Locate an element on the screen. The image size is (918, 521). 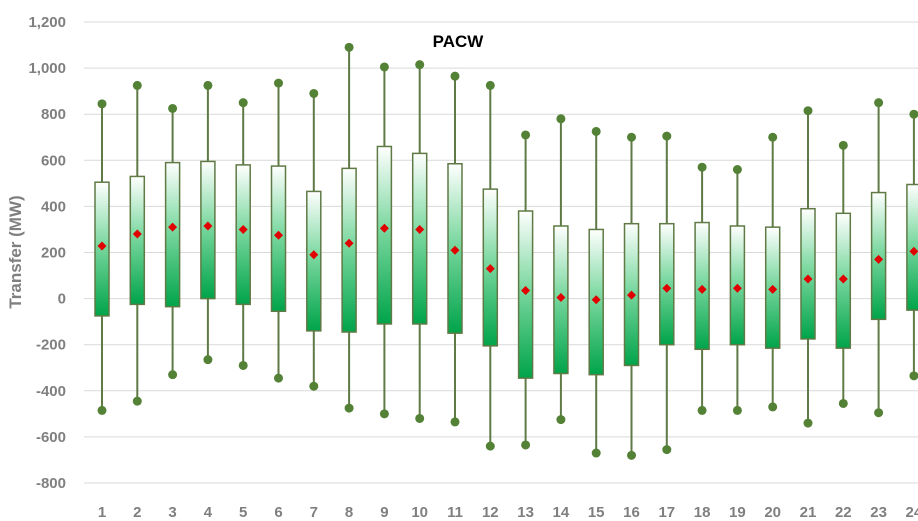
y-tick-label: -400 is located at coordinates (51, 391).